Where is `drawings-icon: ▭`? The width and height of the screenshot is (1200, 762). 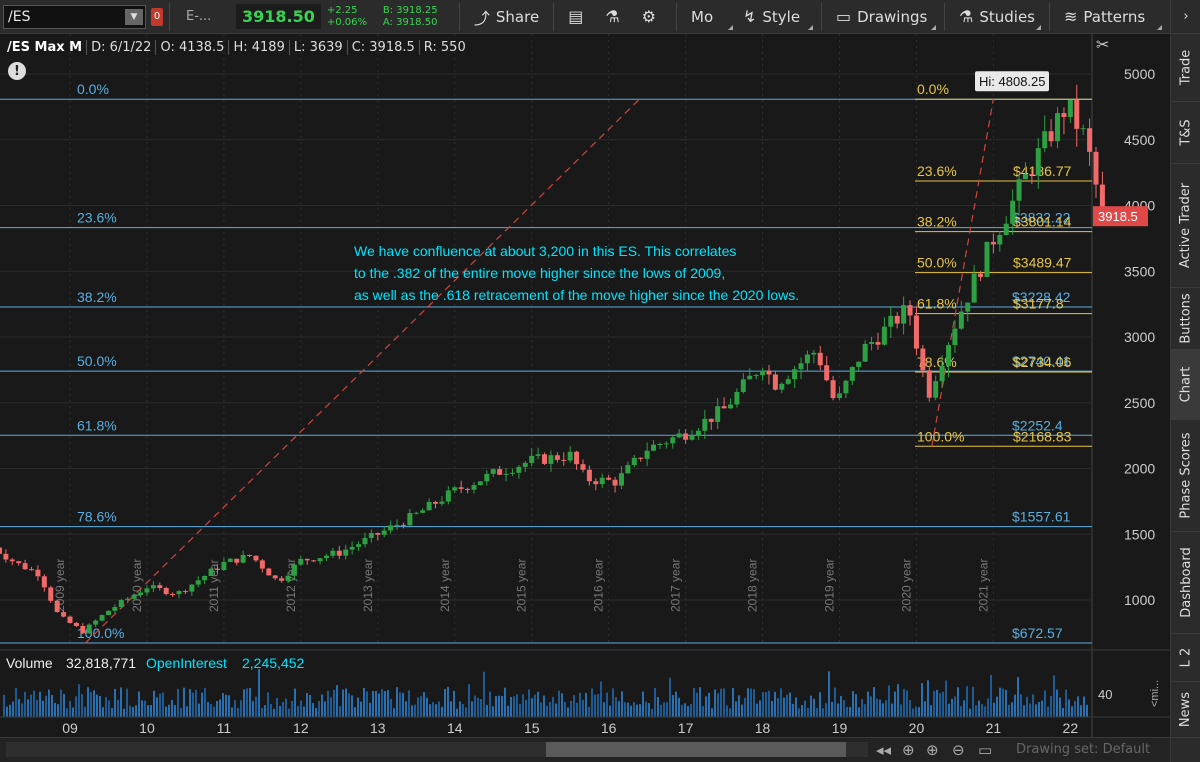
drawings-icon: ▭ is located at coordinates (844, 16).